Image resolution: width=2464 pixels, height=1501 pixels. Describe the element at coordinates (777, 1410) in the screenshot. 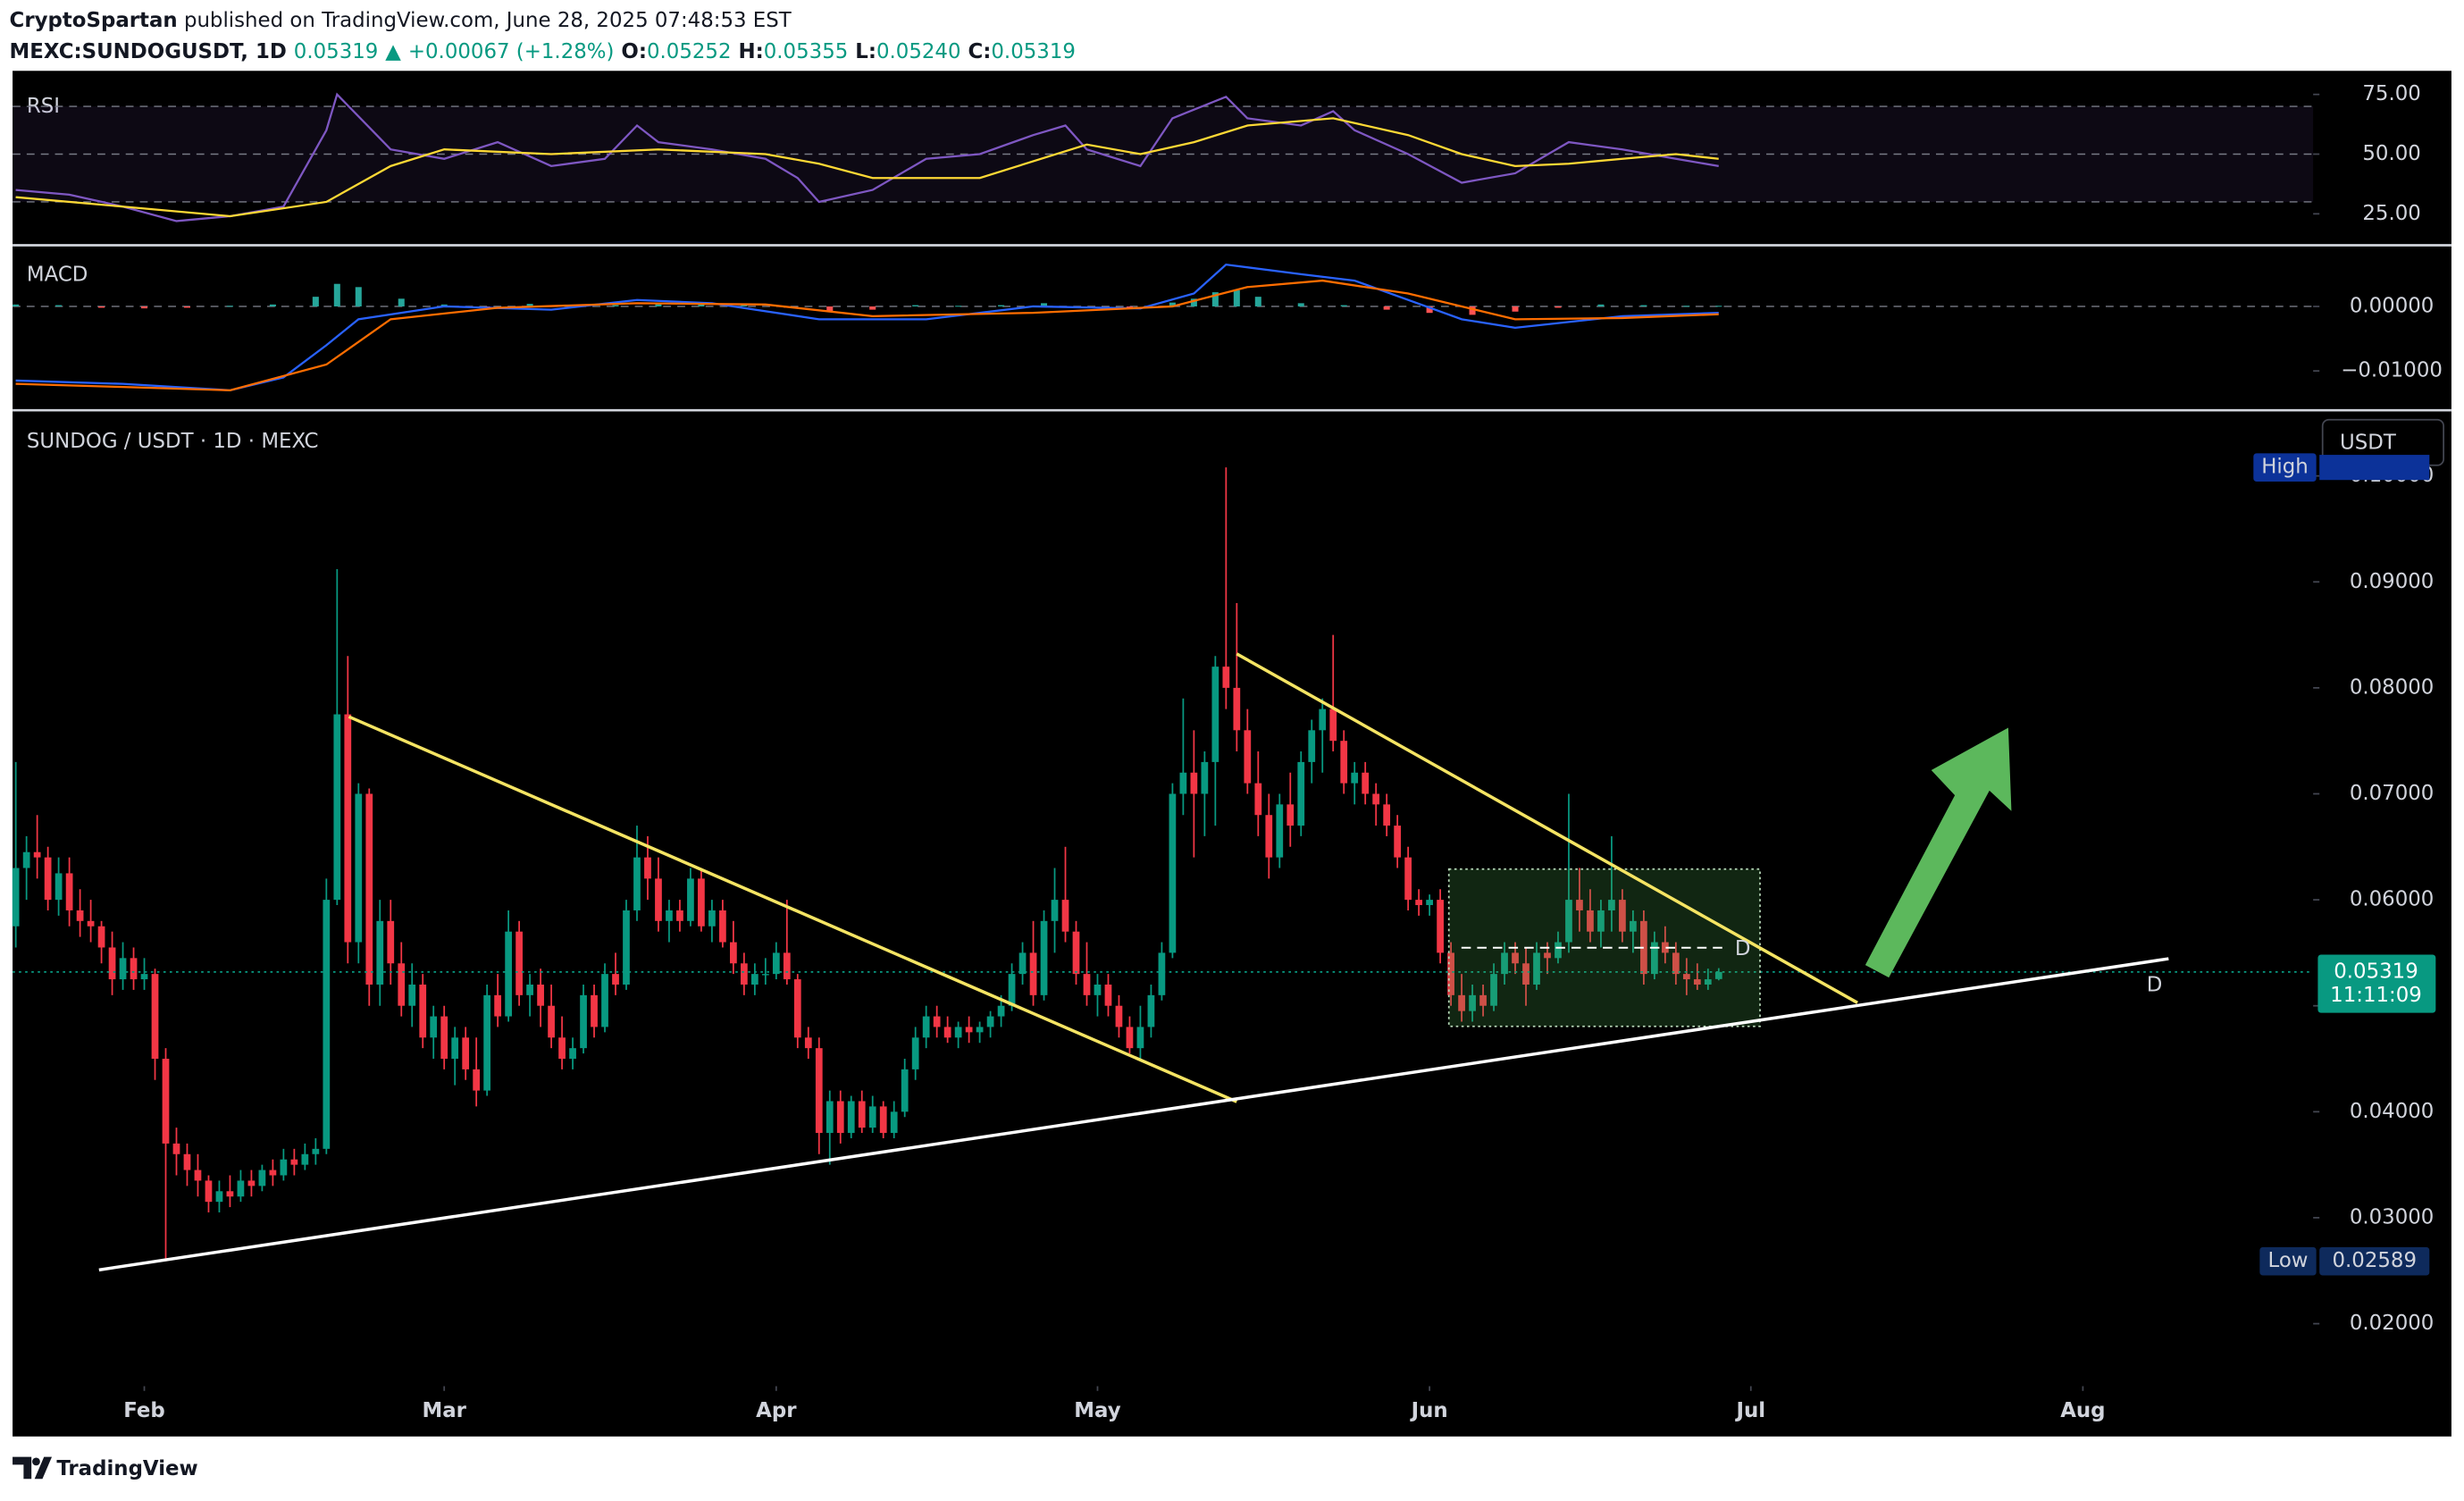

I see `x-tick-label: Apr` at that location.